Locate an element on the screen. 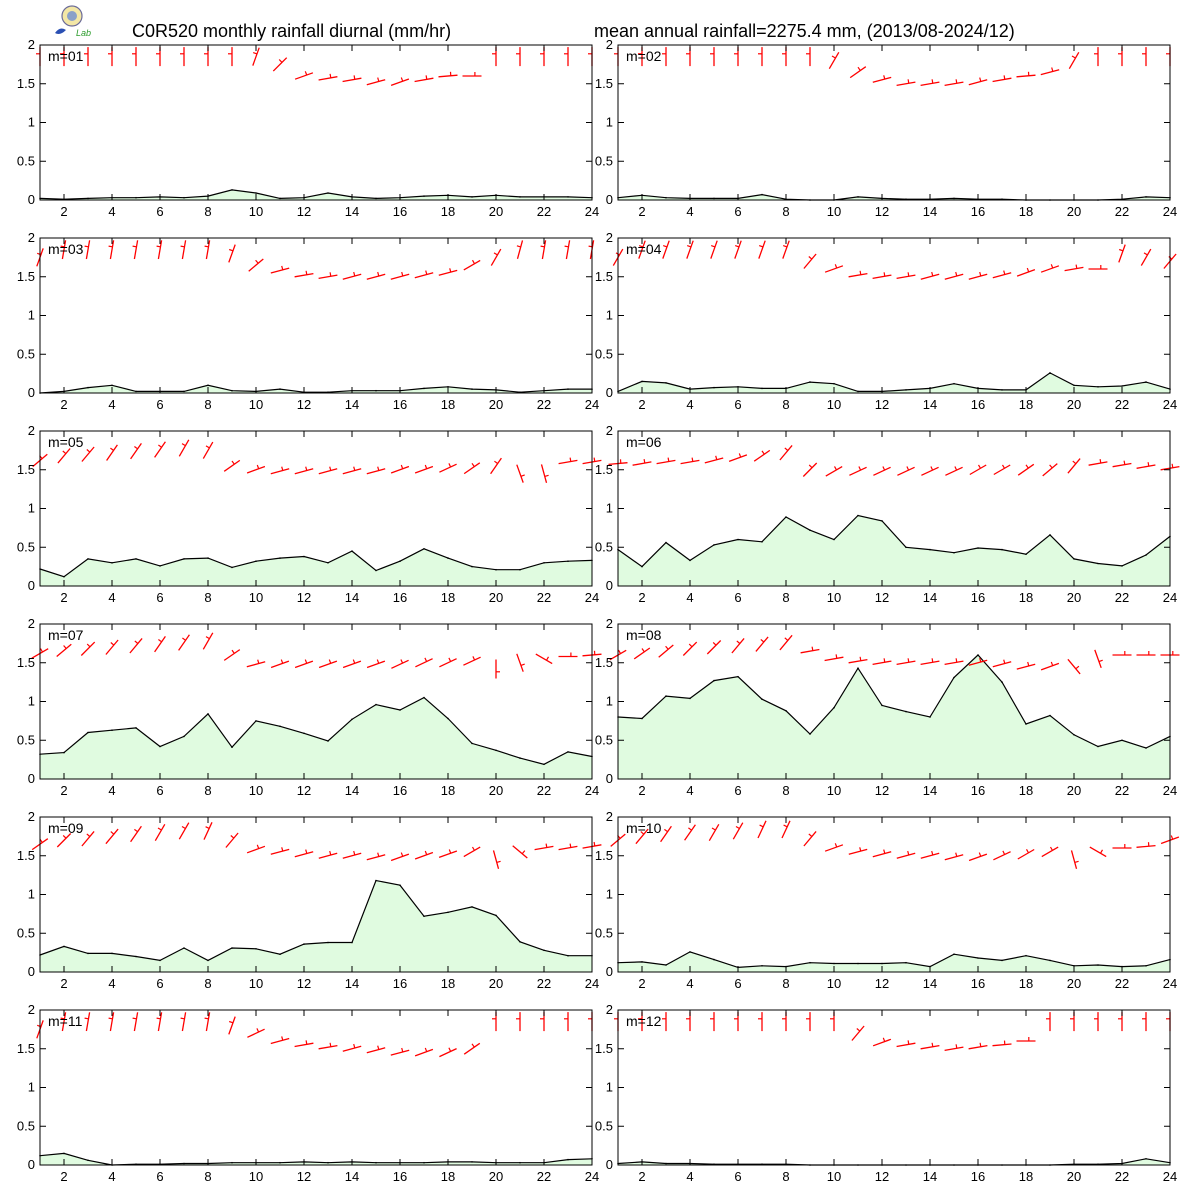 The width and height of the screenshot is (1200, 1200). panel-label: m=03 is located at coordinates (66, 249).